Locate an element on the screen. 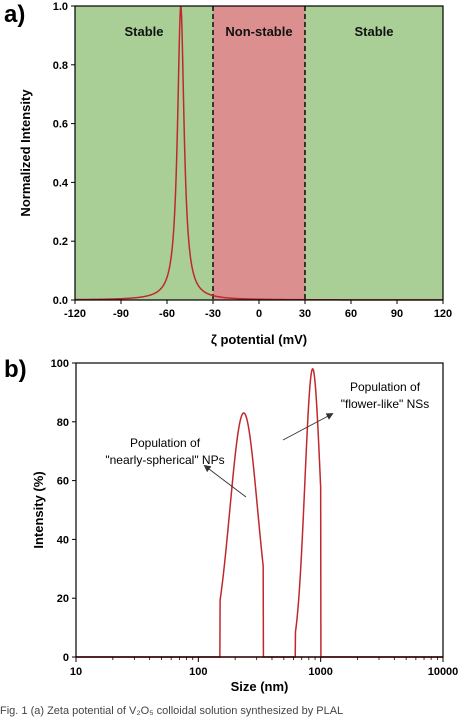 The width and height of the screenshot is (474, 719). x-tick-label-a-0: -120 is located at coordinates (75, 314).